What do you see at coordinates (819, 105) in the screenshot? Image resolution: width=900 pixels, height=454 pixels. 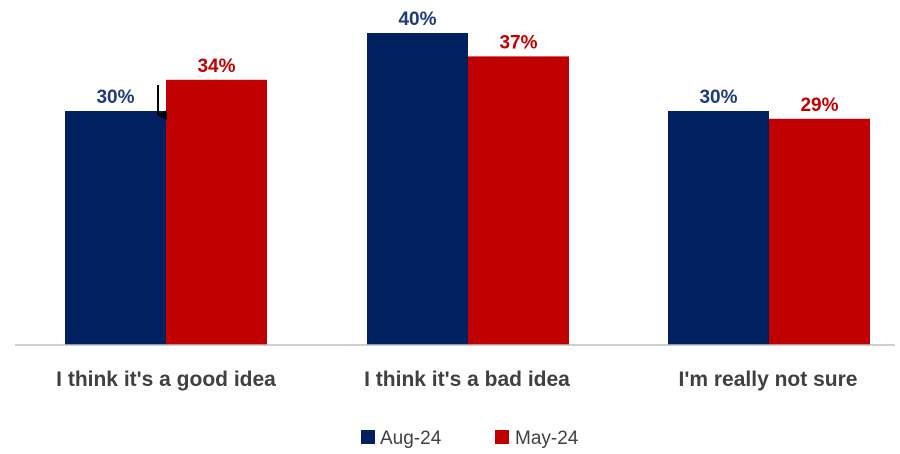 I see `data-label-may-24-2: 29%` at bounding box center [819, 105].